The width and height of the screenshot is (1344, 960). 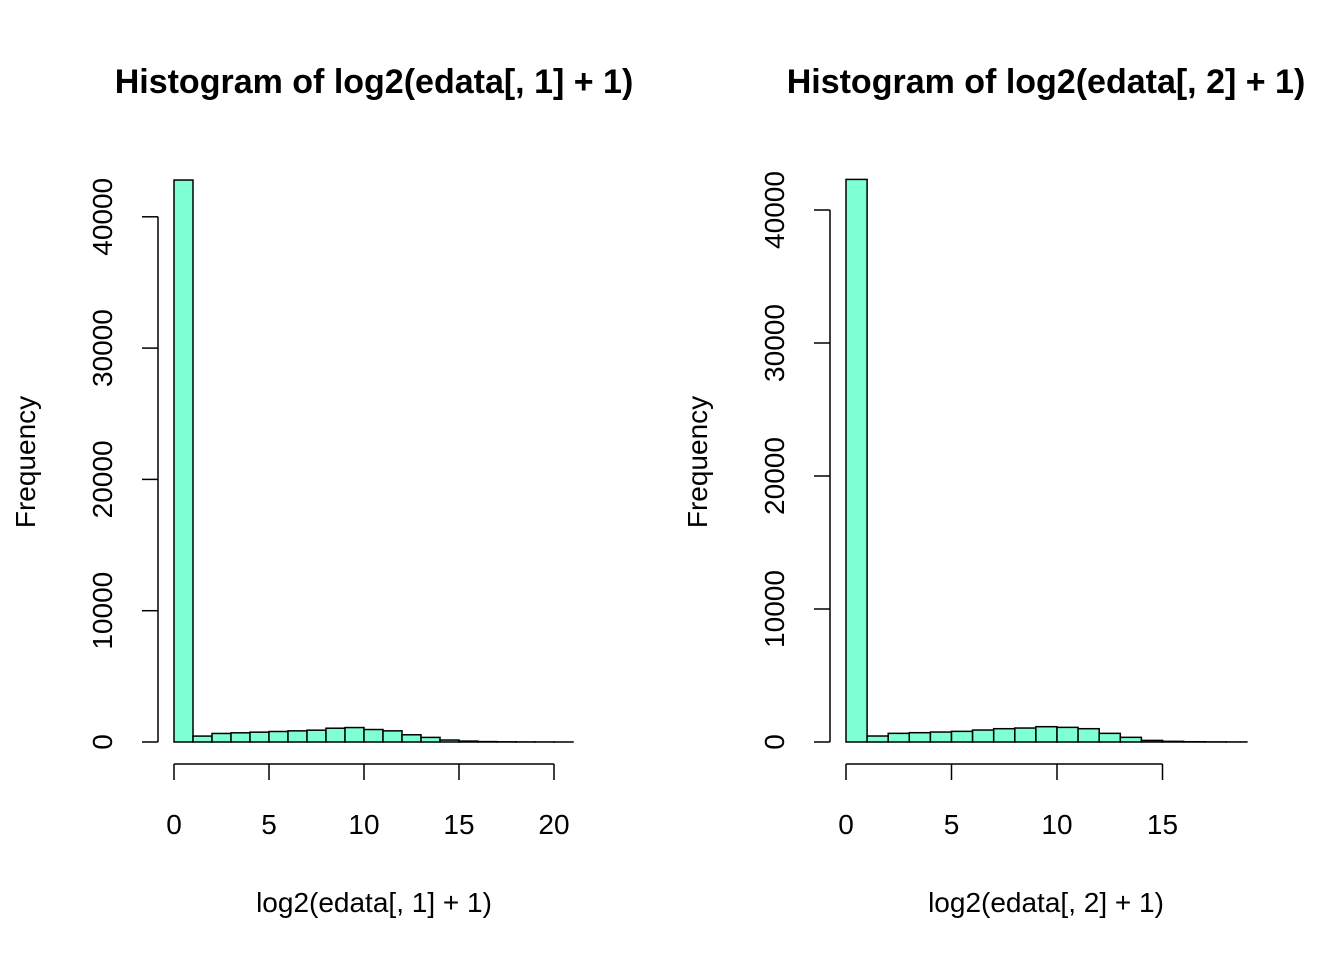 I want to click on y-tick-label-1-1: 10000, so click(x=102, y=611).